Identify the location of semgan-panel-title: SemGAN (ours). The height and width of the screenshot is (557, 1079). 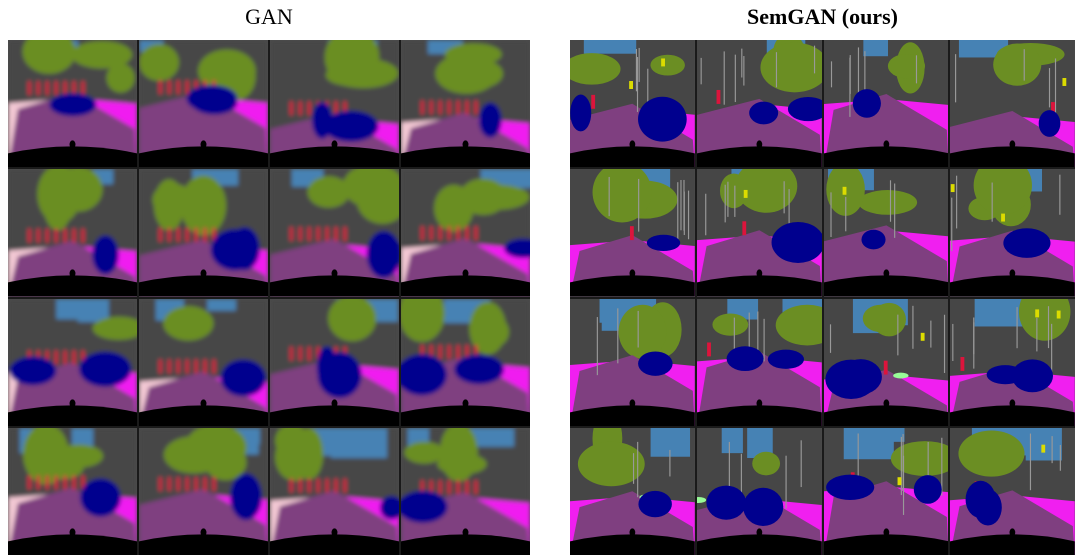
(822, 16).